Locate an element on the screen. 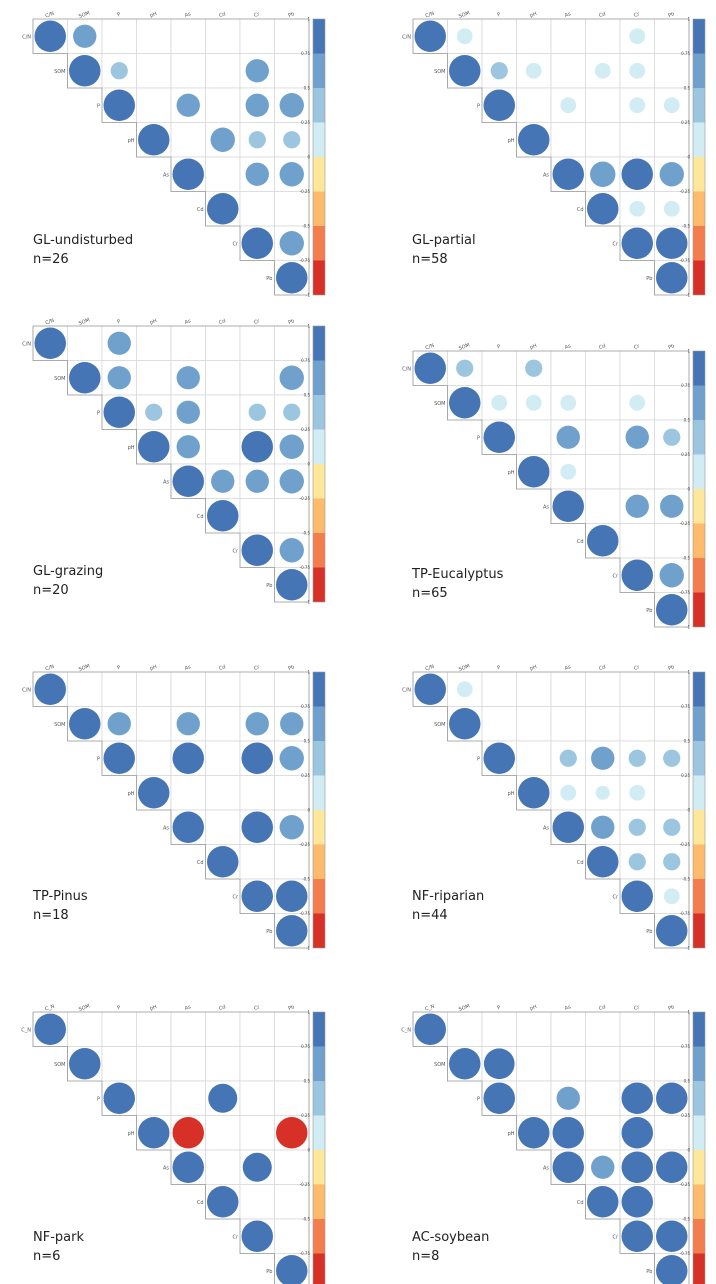 This screenshot has height=1284, width=716. sample-size: n=44 is located at coordinates (430, 915).